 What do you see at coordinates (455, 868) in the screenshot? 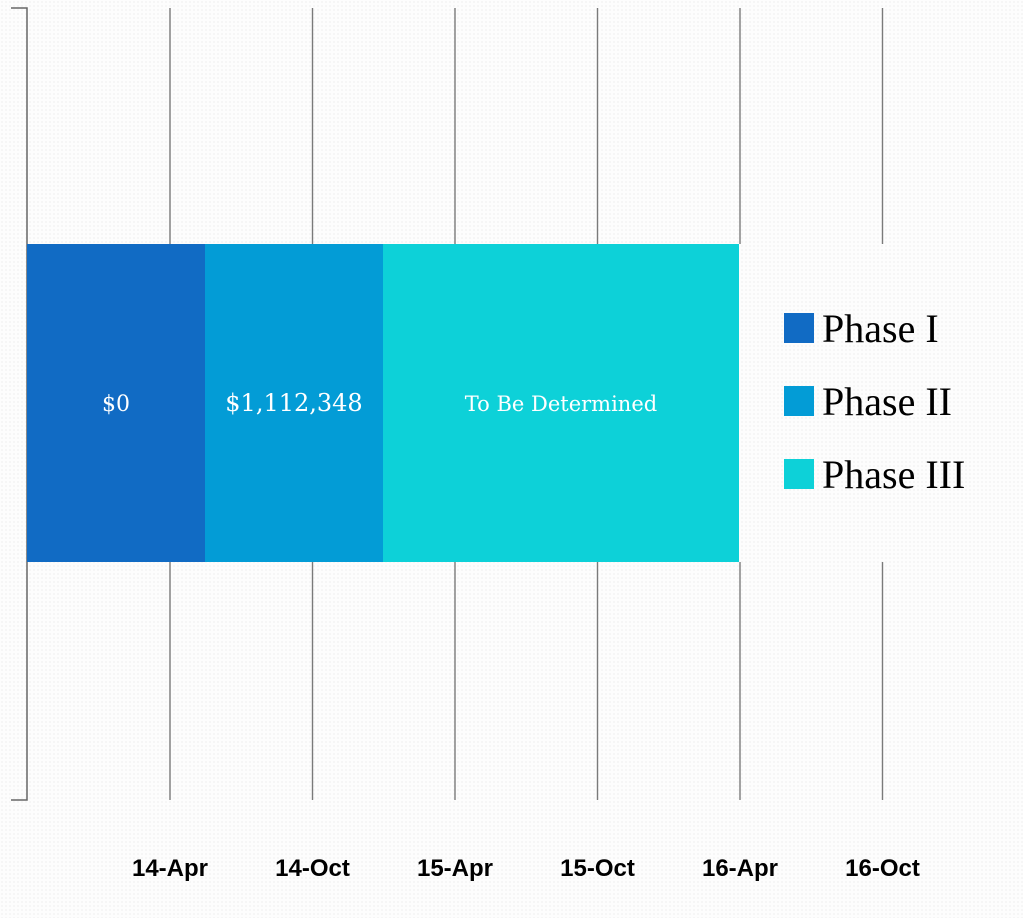
I see `x-tick-label: 15-Apr` at bounding box center [455, 868].